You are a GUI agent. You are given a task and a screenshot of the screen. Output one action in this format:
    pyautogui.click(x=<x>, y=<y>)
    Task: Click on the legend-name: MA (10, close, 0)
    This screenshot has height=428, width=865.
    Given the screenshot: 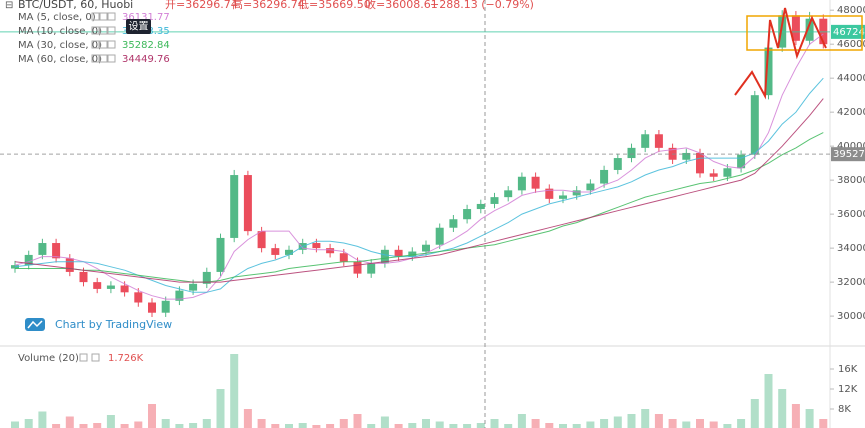 What is the action you would take?
    pyautogui.click(x=60, y=31)
    